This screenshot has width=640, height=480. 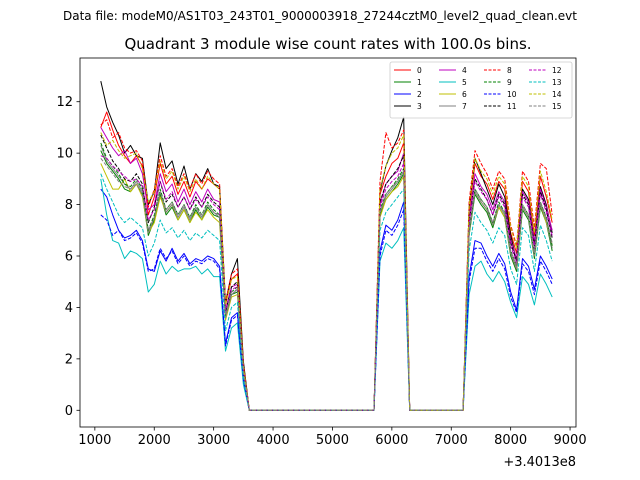 I want to click on legend-label-3: 3, so click(x=419, y=106).